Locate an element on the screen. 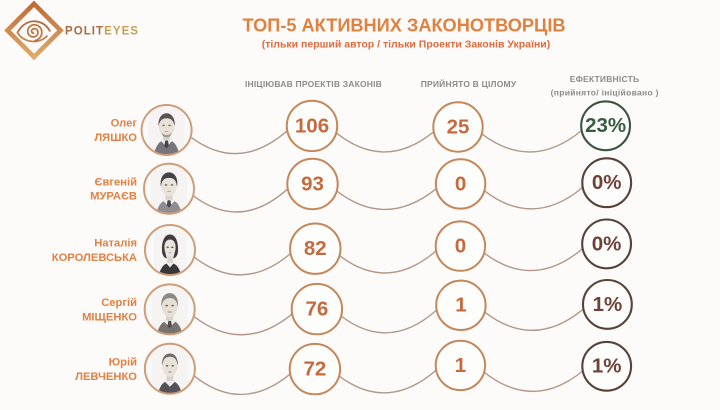  svg-text: ЕФЕКТИВНІСТЬ is located at coordinates (605, 79).